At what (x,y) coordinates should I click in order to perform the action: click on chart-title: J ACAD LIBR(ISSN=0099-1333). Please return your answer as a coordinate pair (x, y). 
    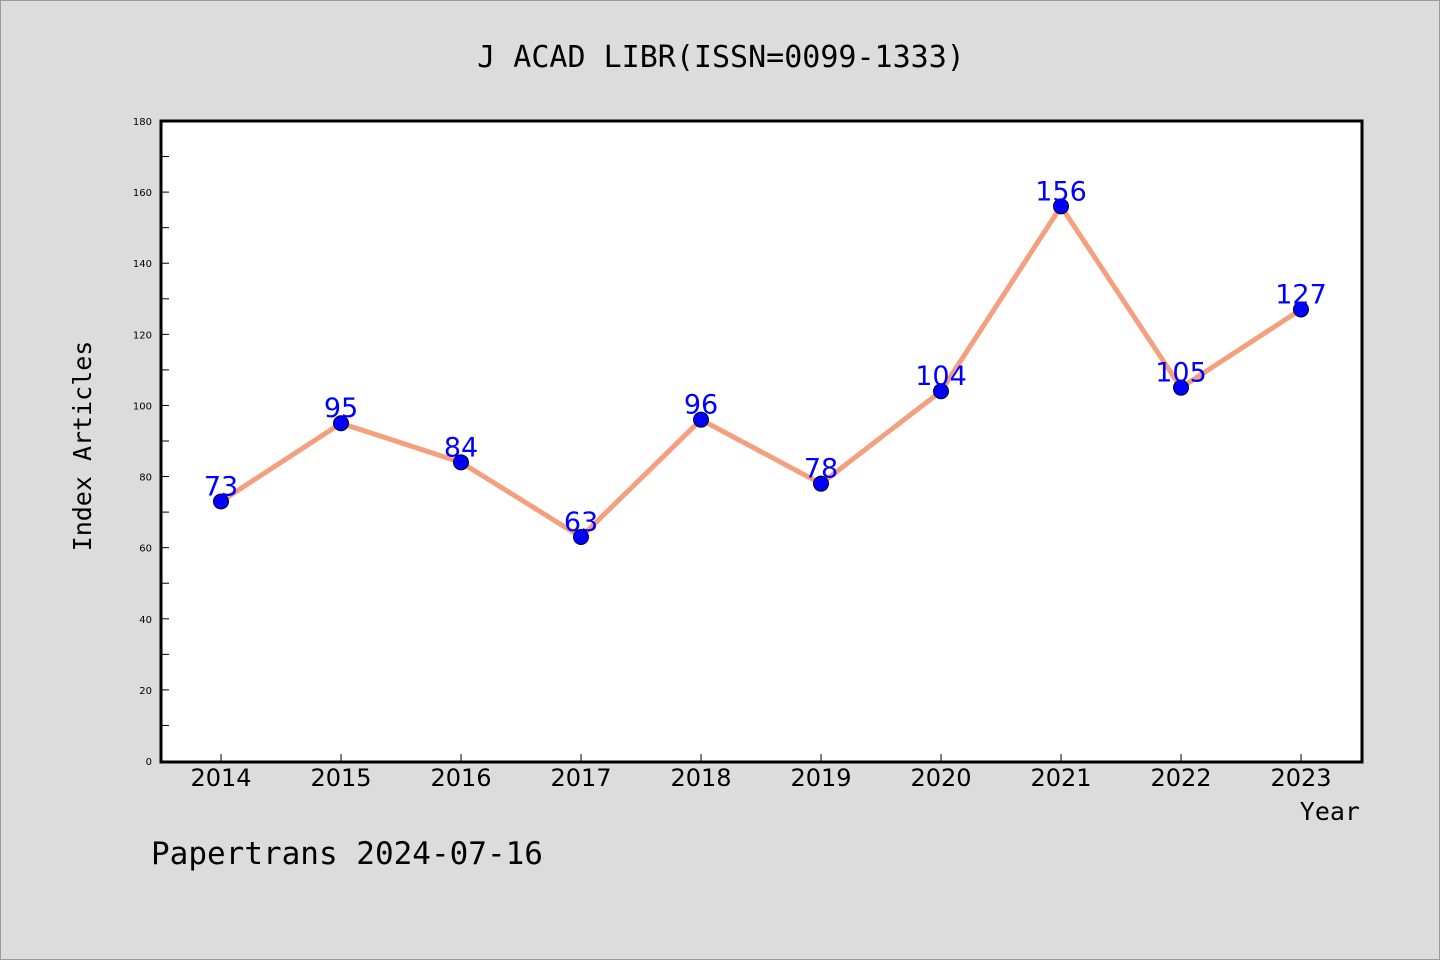
    Looking at the image, I should click on (721, 57).